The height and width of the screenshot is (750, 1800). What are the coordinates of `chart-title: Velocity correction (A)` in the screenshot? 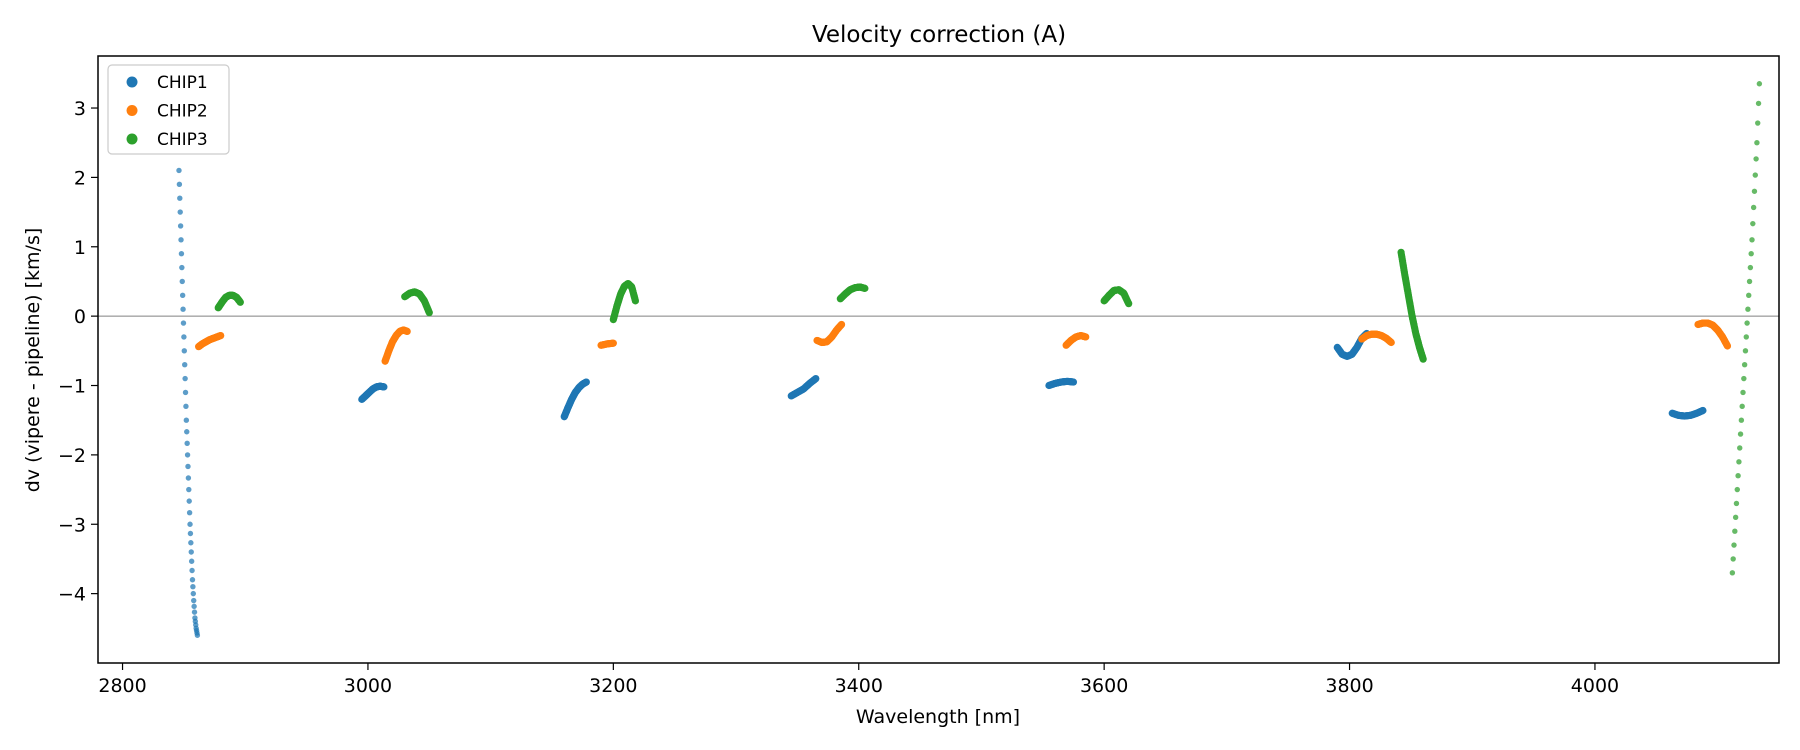 It's located at (939, 35).